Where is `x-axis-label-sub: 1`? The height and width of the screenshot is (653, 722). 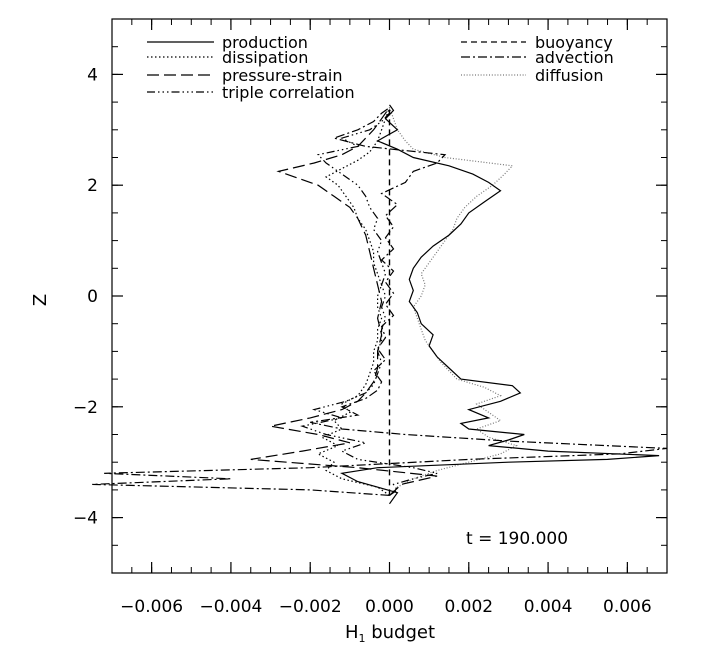 x-axis-label-sub: 1 is located at coordinates (362, 638).